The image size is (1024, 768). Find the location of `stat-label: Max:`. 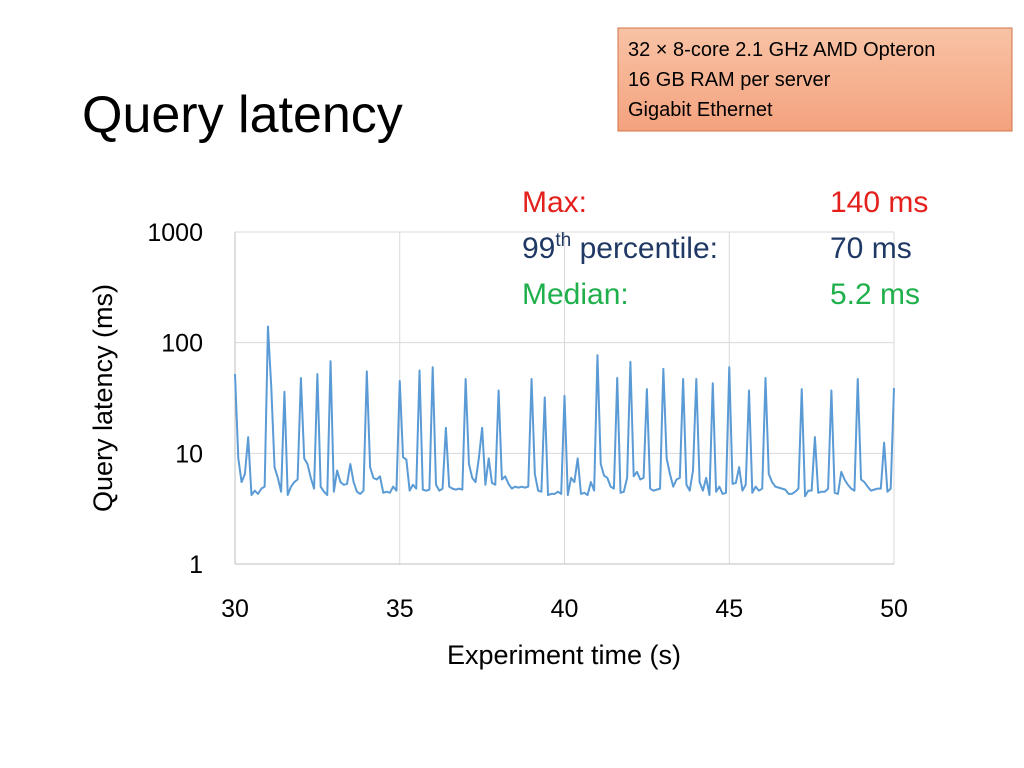

stat-label: Max: is located at coordinates (554, 202).